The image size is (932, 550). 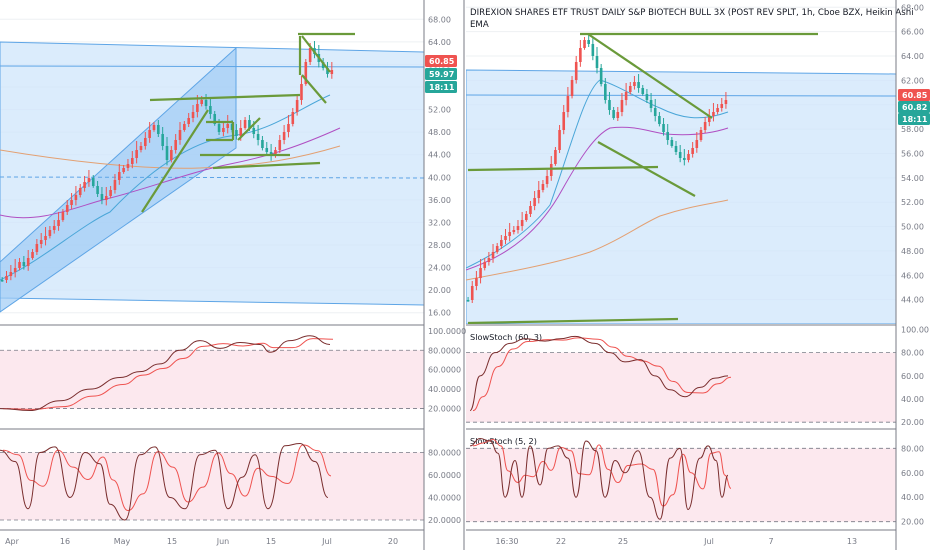 What do you see at coordinates (248, 122) in the screenshot?
I see `left-trendlines` at bounding box center [248, 122].